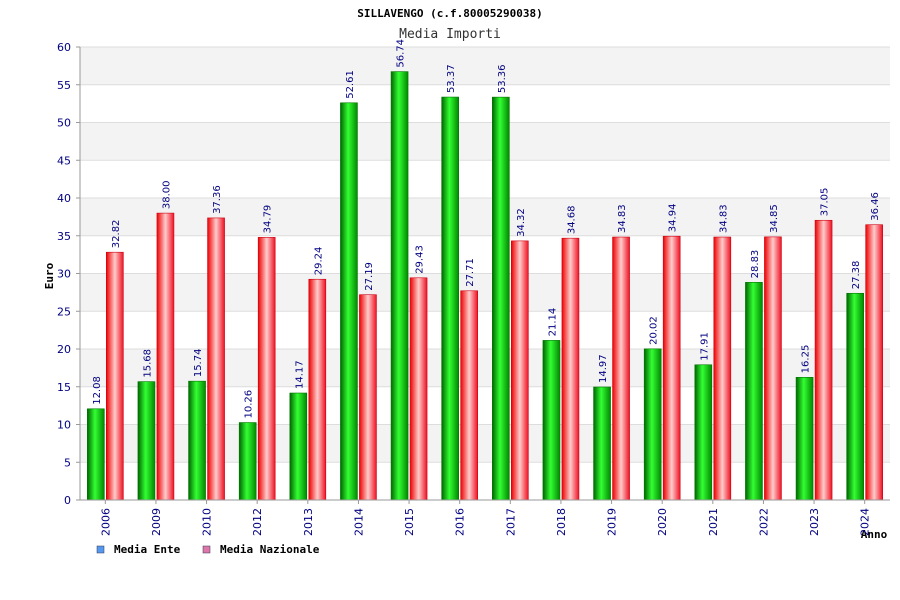  What do you see at coordinates (603, 368) in the screenshot?
I see `data-label-media-ente-2019: 14.97` at bounding box center [603, 368].